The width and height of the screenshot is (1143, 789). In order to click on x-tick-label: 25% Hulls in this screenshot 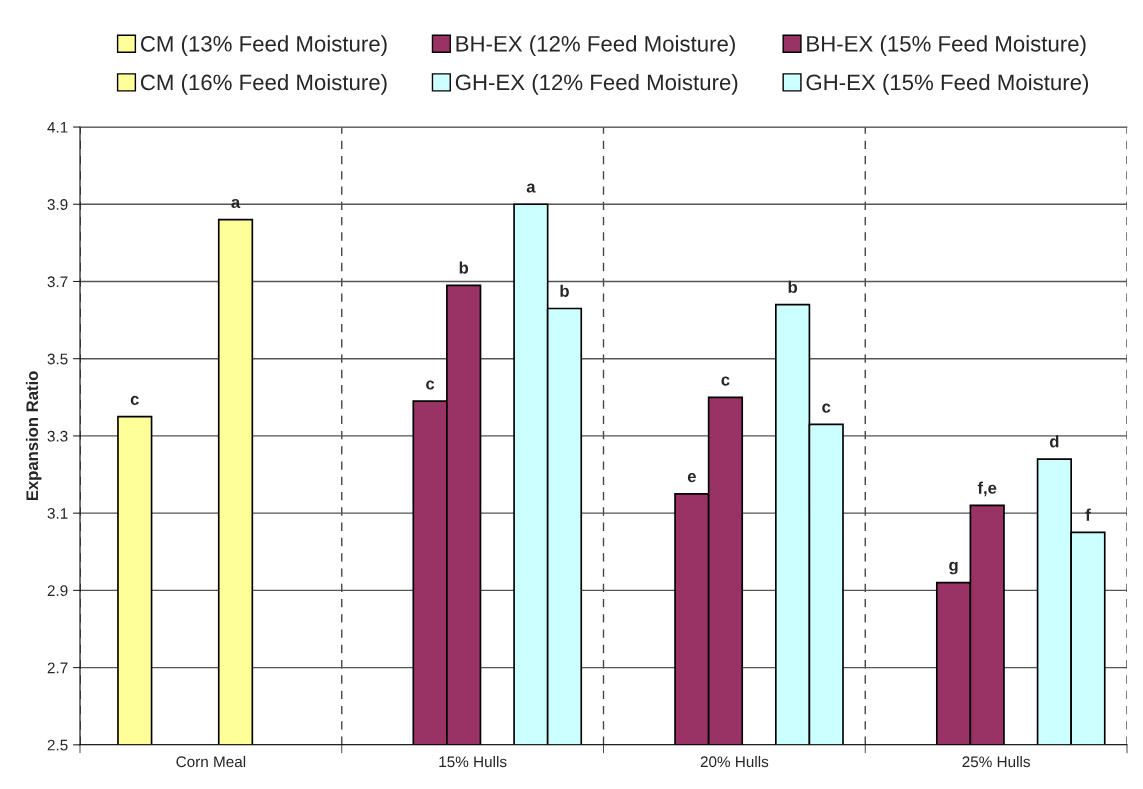, I will do `click(996, 761)`.